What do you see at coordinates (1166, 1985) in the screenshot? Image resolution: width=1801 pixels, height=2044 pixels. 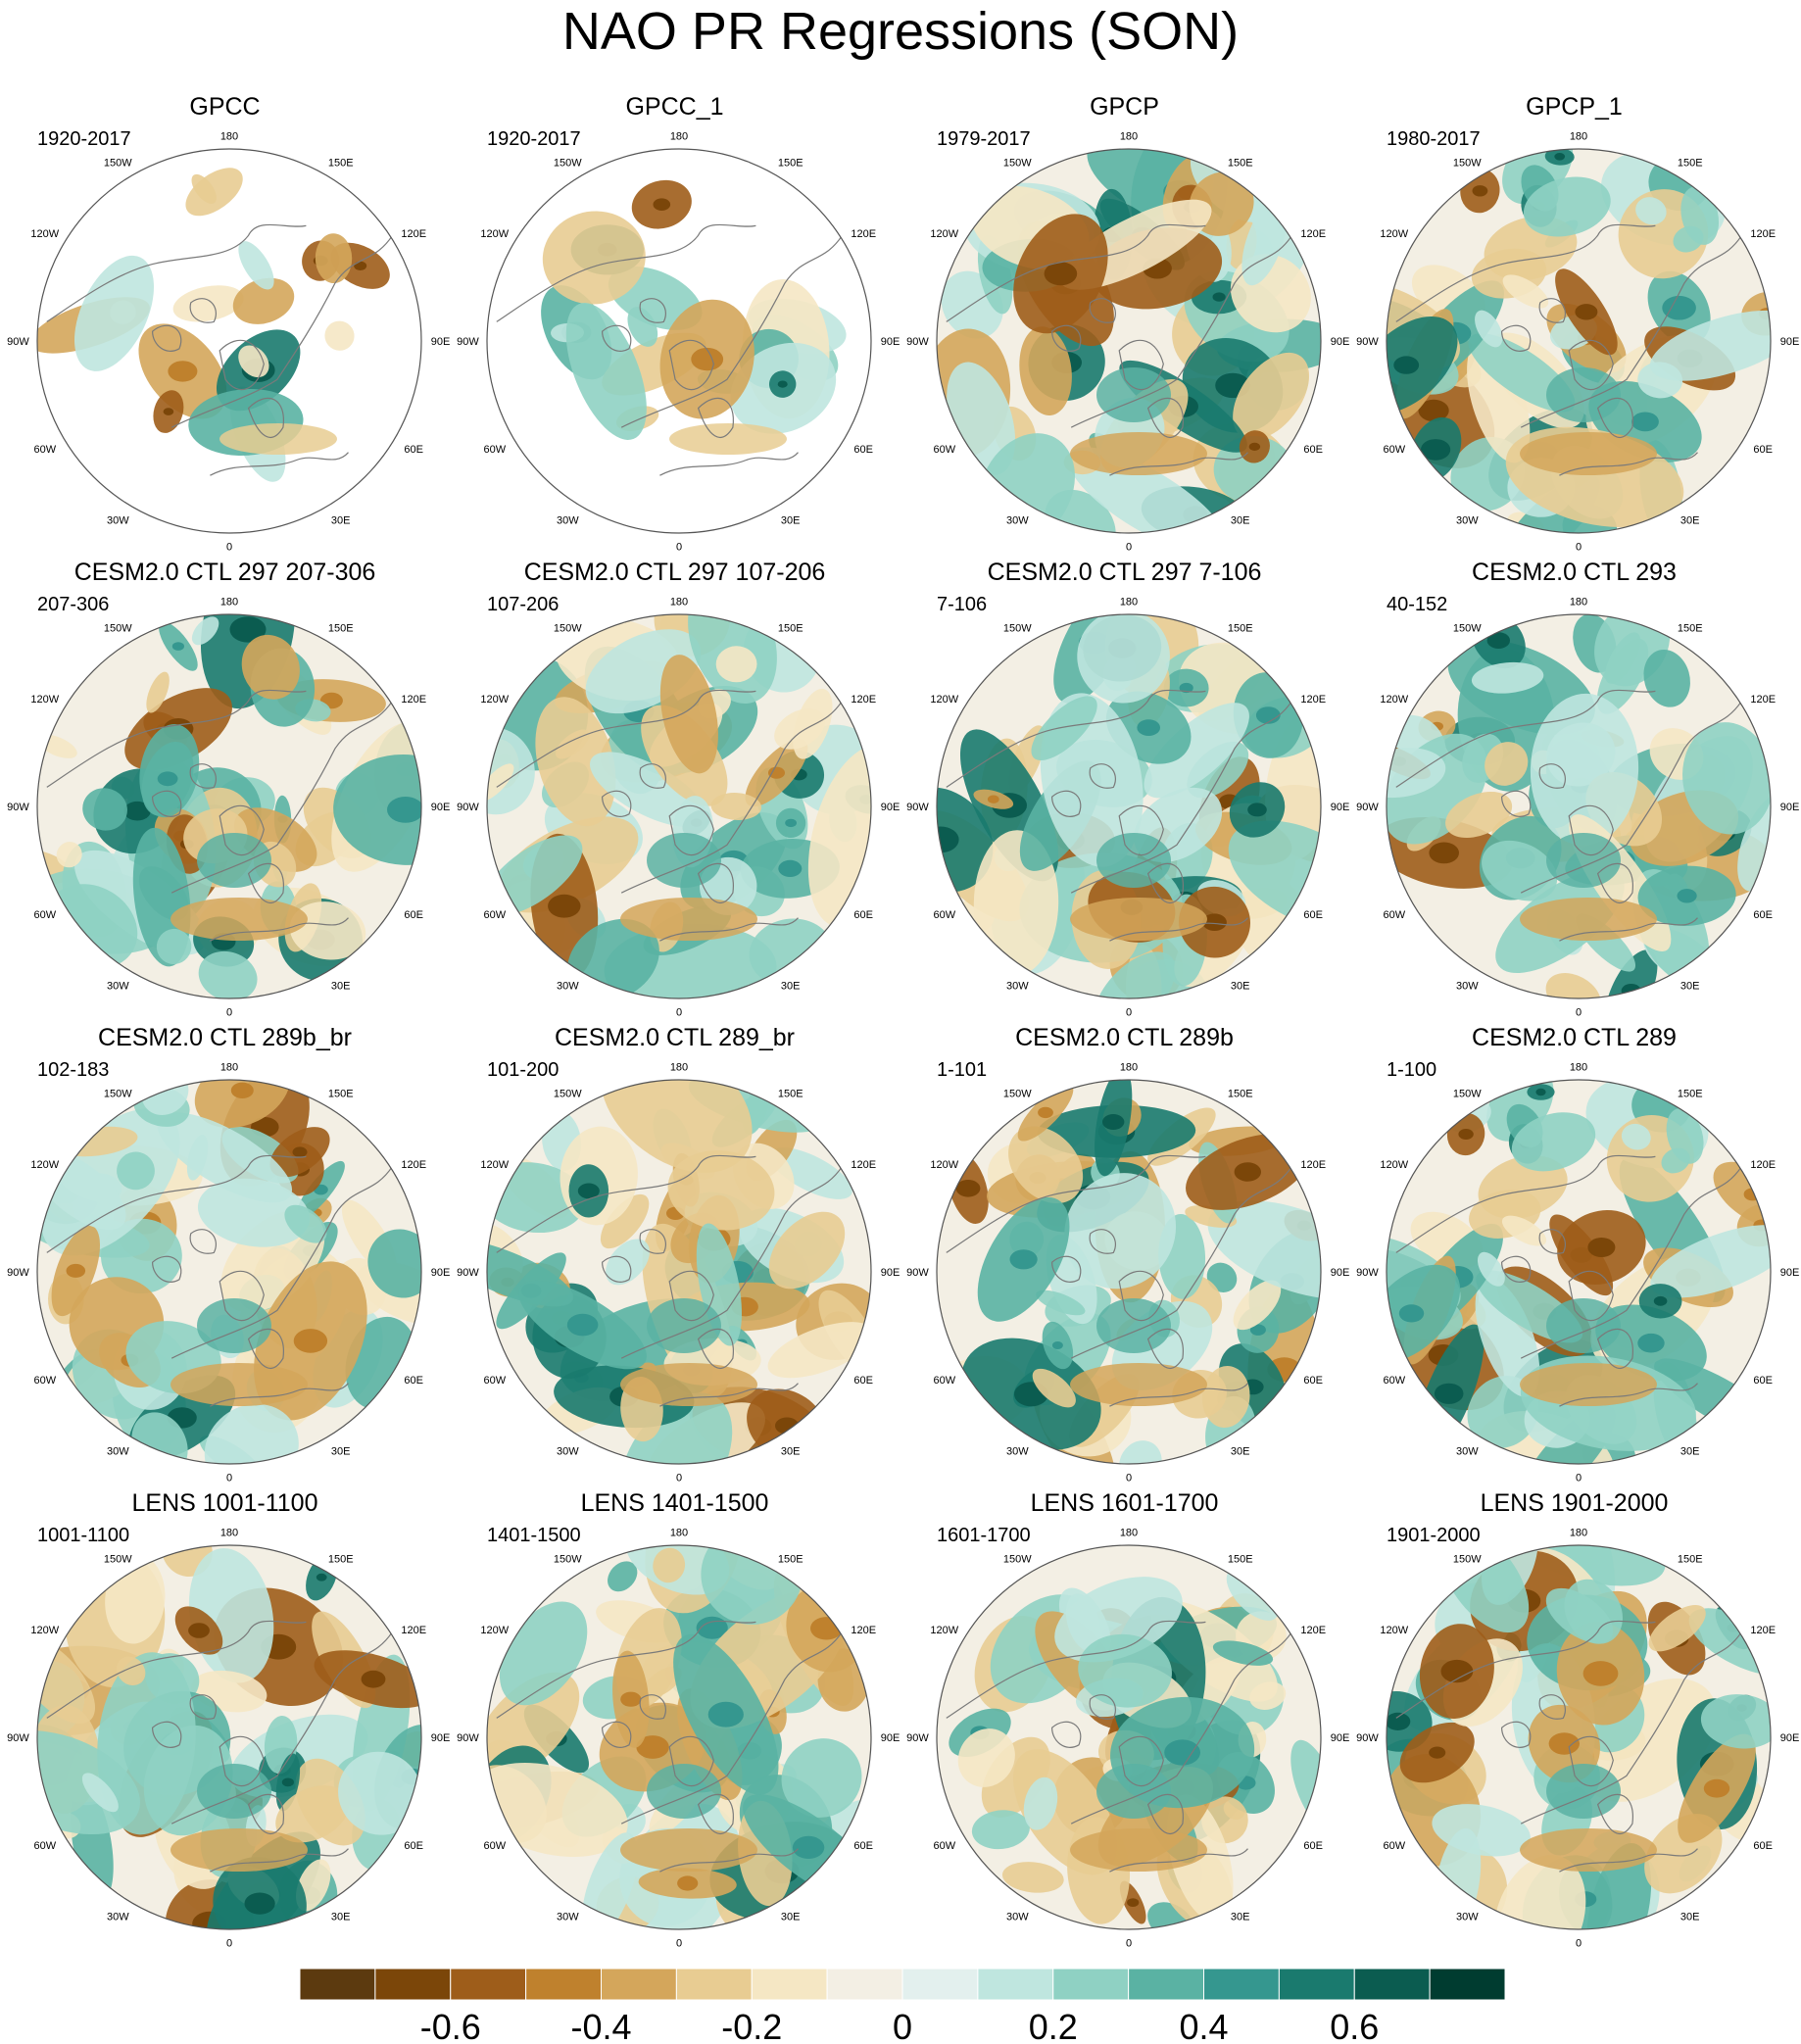 I see `colorbar-swatch` at bounding box center [1166, 1985].